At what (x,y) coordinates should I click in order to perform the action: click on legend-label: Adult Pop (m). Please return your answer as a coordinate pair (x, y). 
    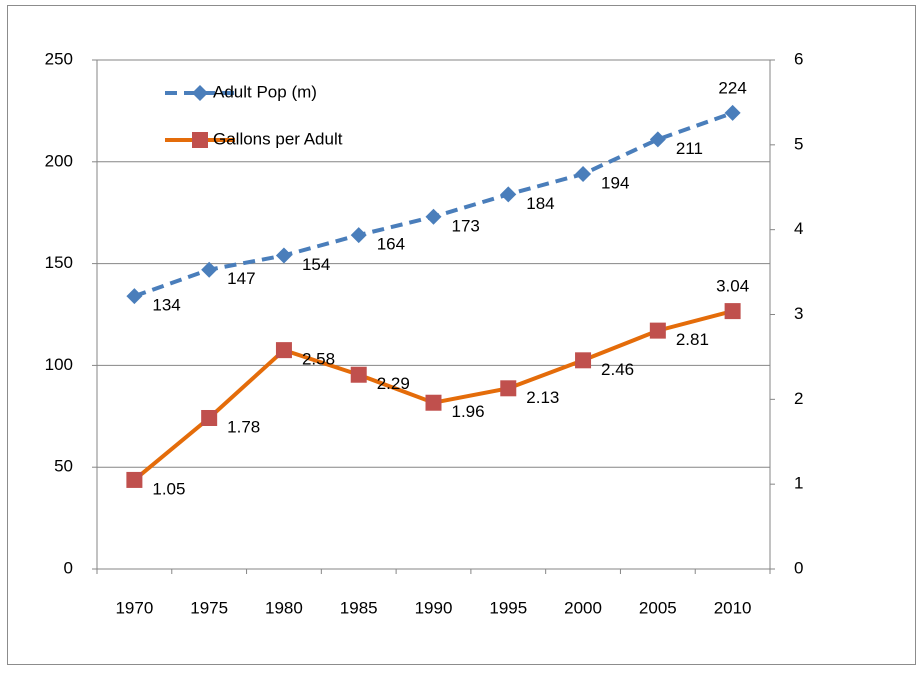
    Looking at the image, I should click on (265, 91).